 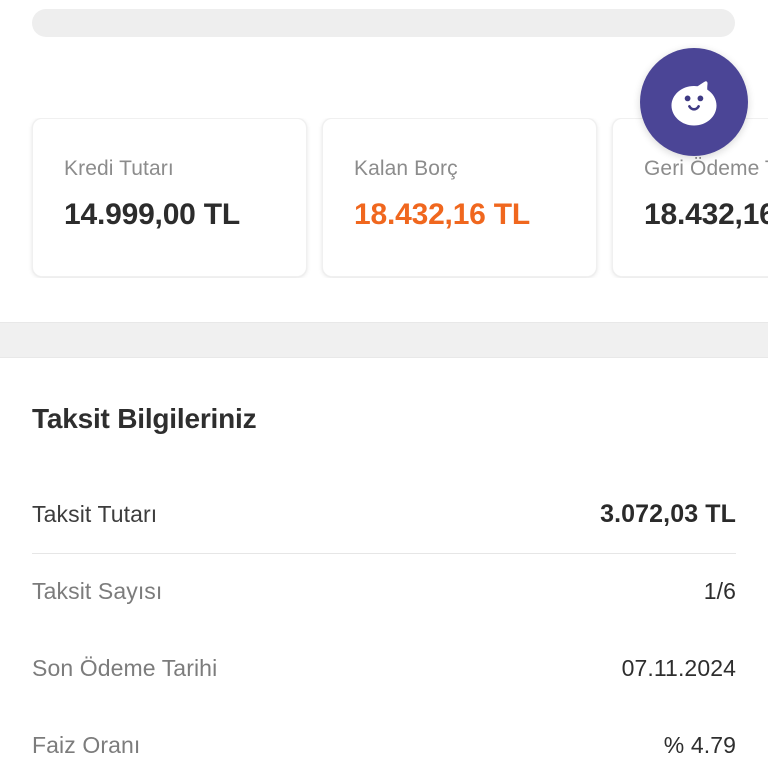 What do you see at coordinates (384, 340) in the screenshot?
I see `section-divider-band` at bounding box center [384, 340].